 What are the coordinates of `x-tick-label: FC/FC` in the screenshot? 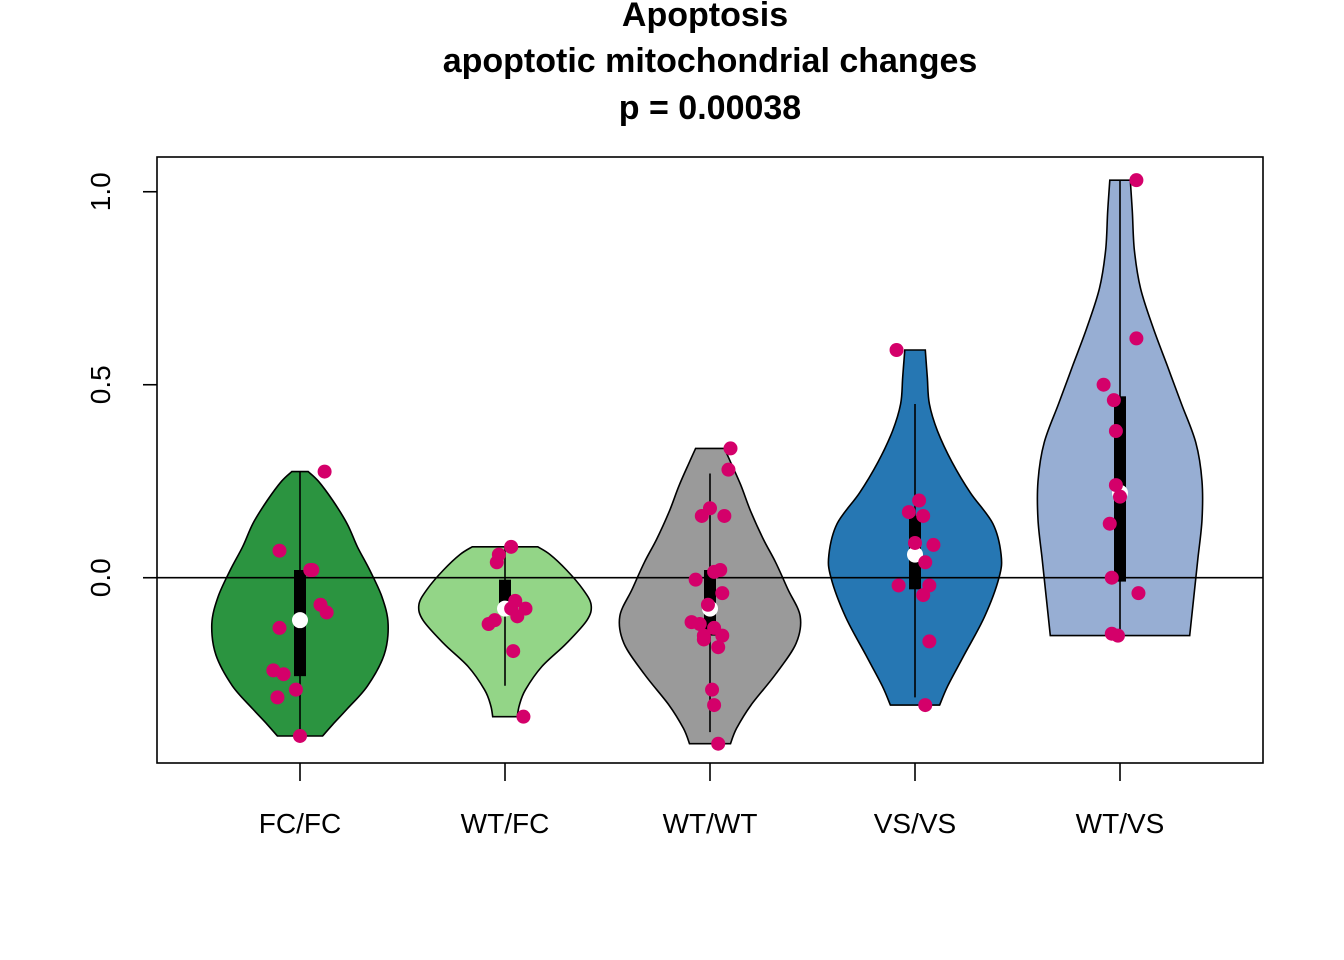 It's located at (300, 823).